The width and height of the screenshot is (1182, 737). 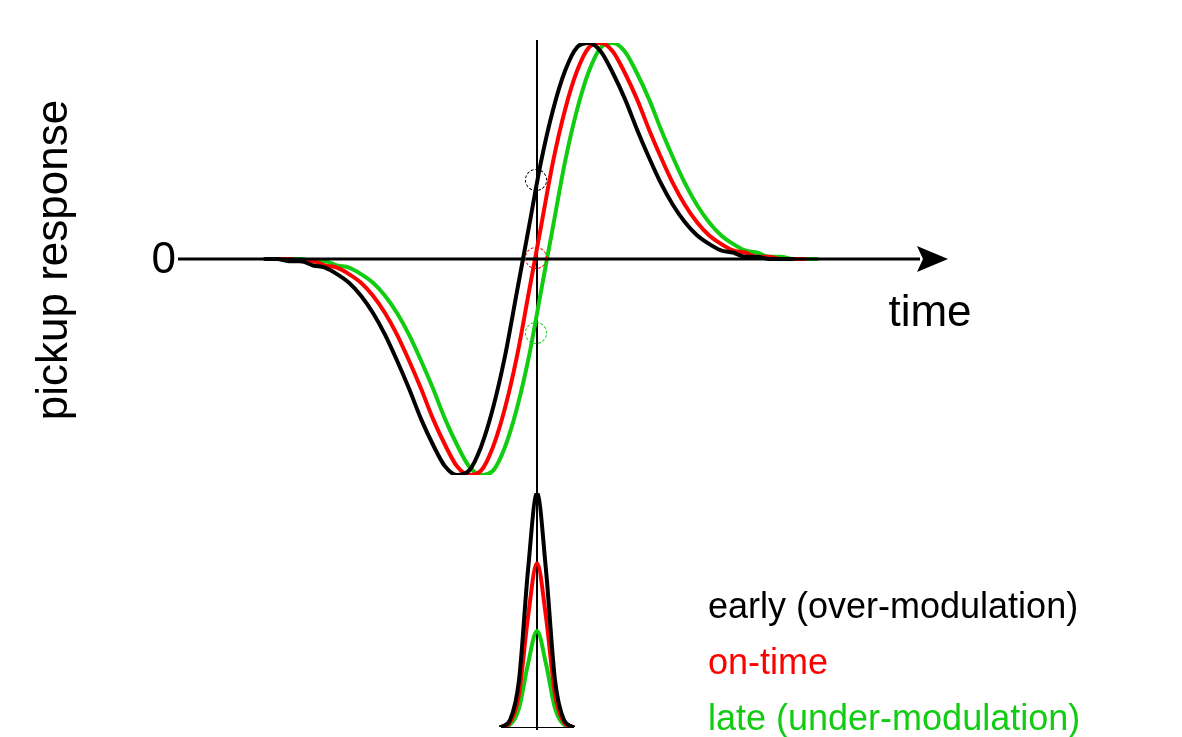 I want to click on text: late (under-modulation), so click(x=894, y=716).